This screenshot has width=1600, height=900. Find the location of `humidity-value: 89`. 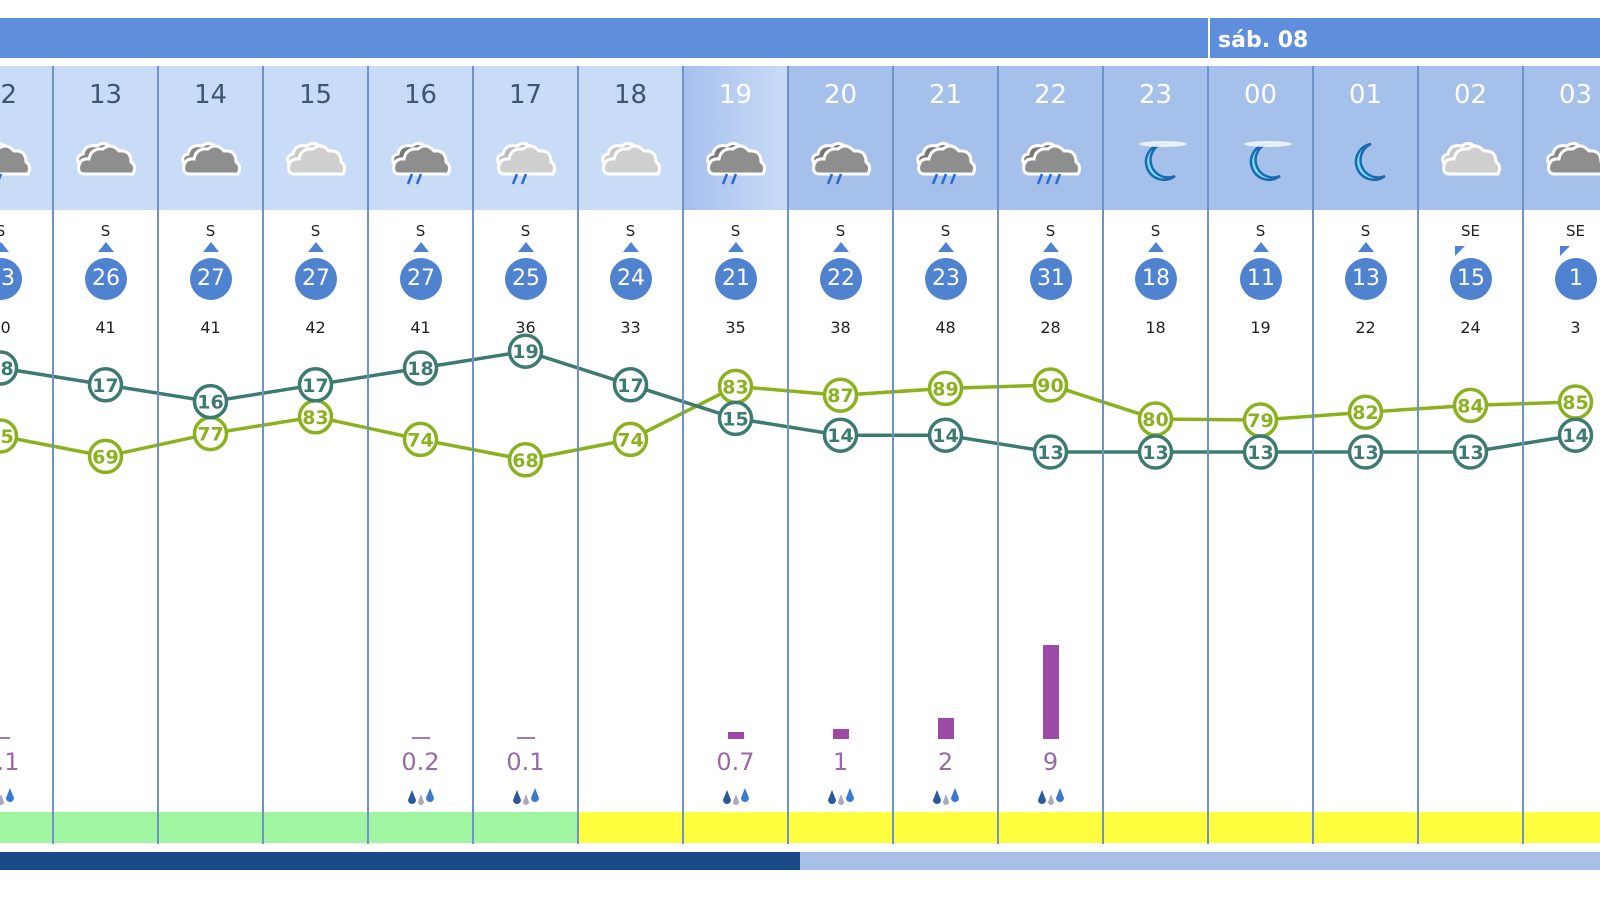

humidity-value: 89 is located at coordinates (945, 389).